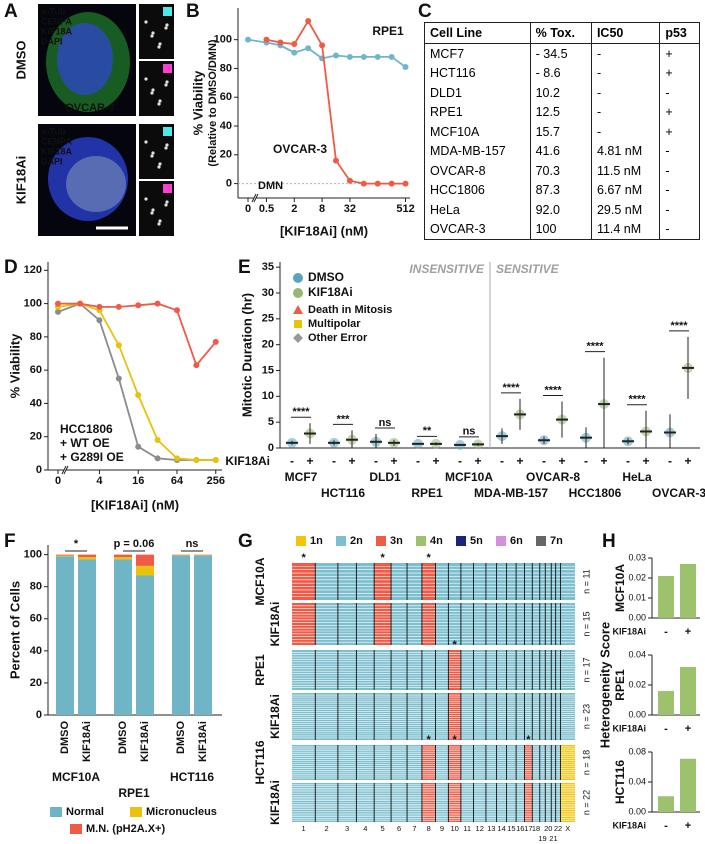 This screenshot has height=844, width=705. What do you see at coordinates (477, 132) in the screenshot?
I see `table-cell: MCF10A` at bounding box center [477, 132].